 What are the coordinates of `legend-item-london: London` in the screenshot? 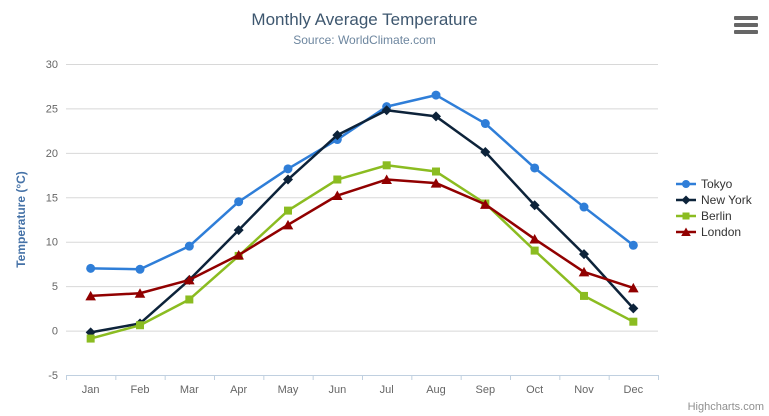 It's located at (714, 232).